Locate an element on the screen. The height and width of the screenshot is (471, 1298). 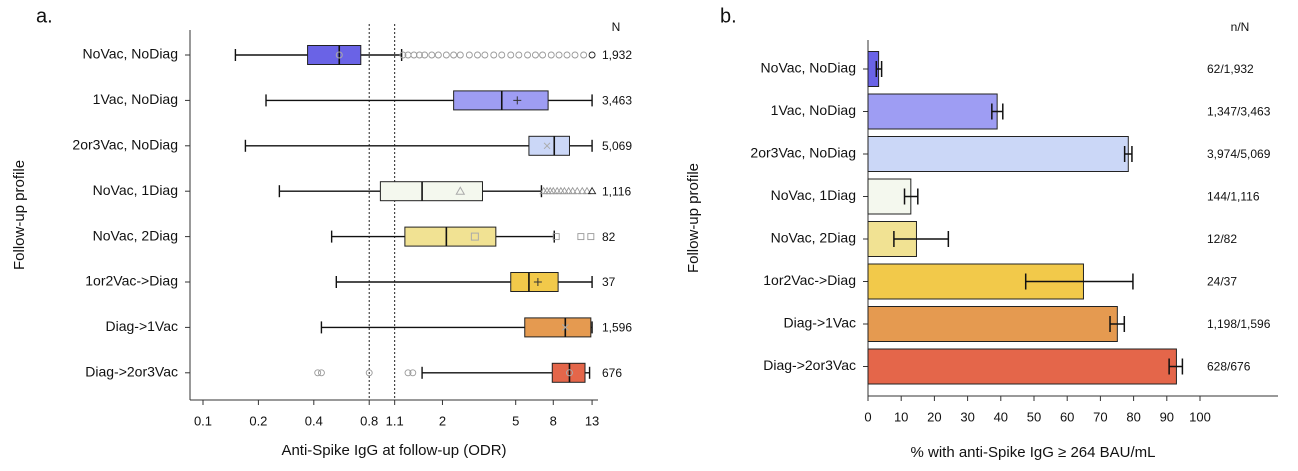
panel-a-n-label: 676 is located at coordinates (612, 373).